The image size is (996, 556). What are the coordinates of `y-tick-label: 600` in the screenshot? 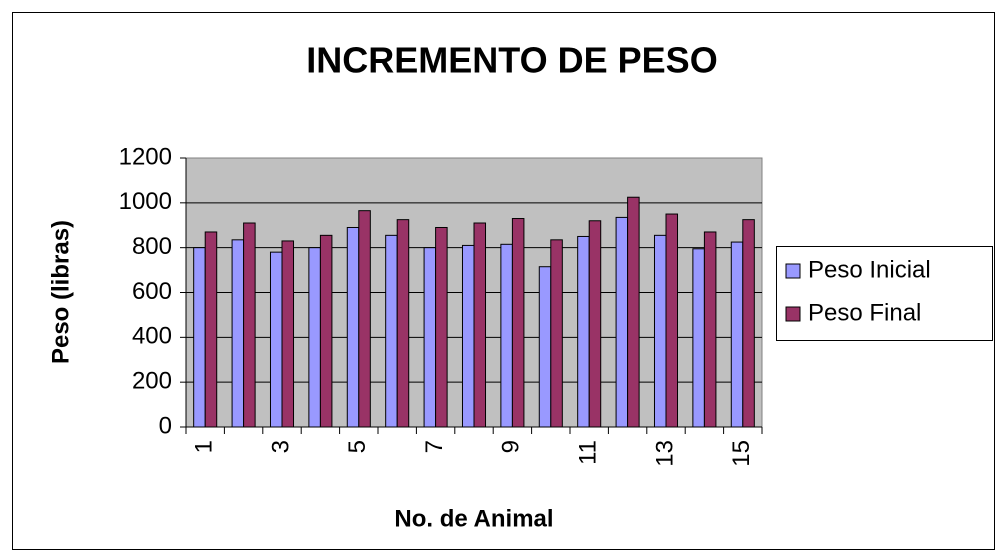 It's located at (152, 291).